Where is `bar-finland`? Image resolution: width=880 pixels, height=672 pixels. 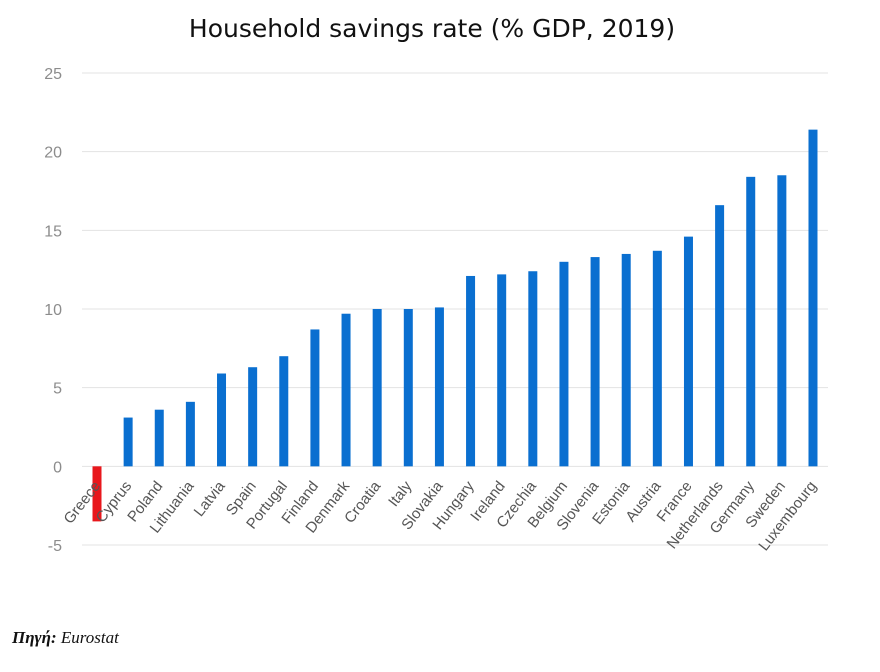 bar-finland is located at coordinates (315, 398).